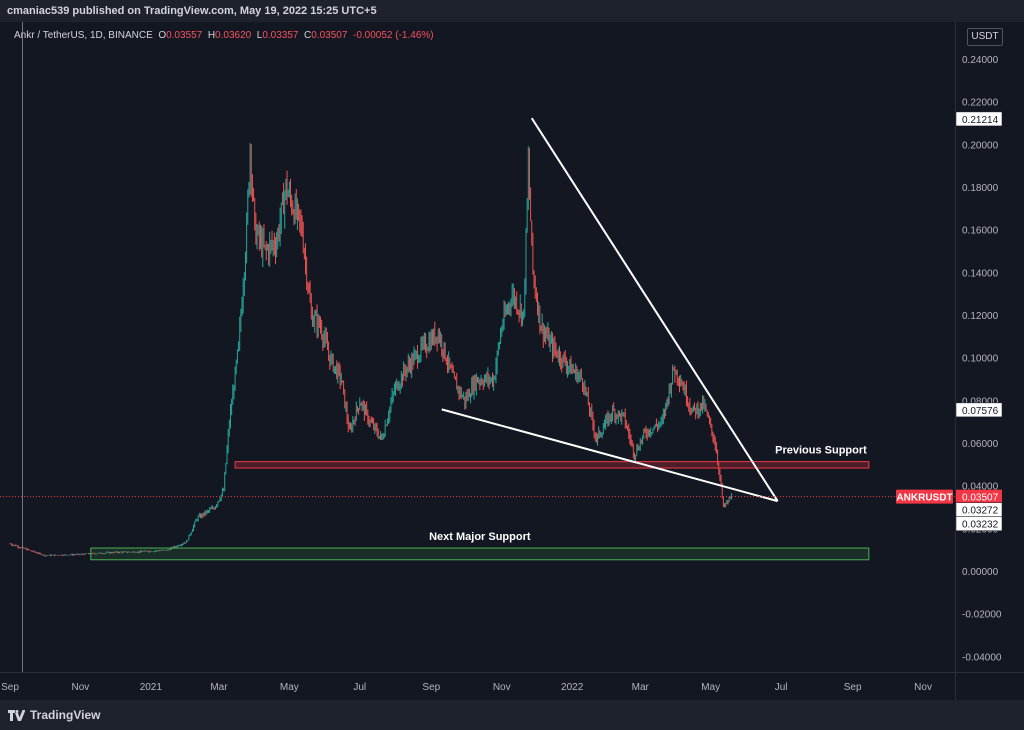  Describe the element at coordinates (982, 615) in the screenshot. I see `y-tick-label: -0.02000` at that location.